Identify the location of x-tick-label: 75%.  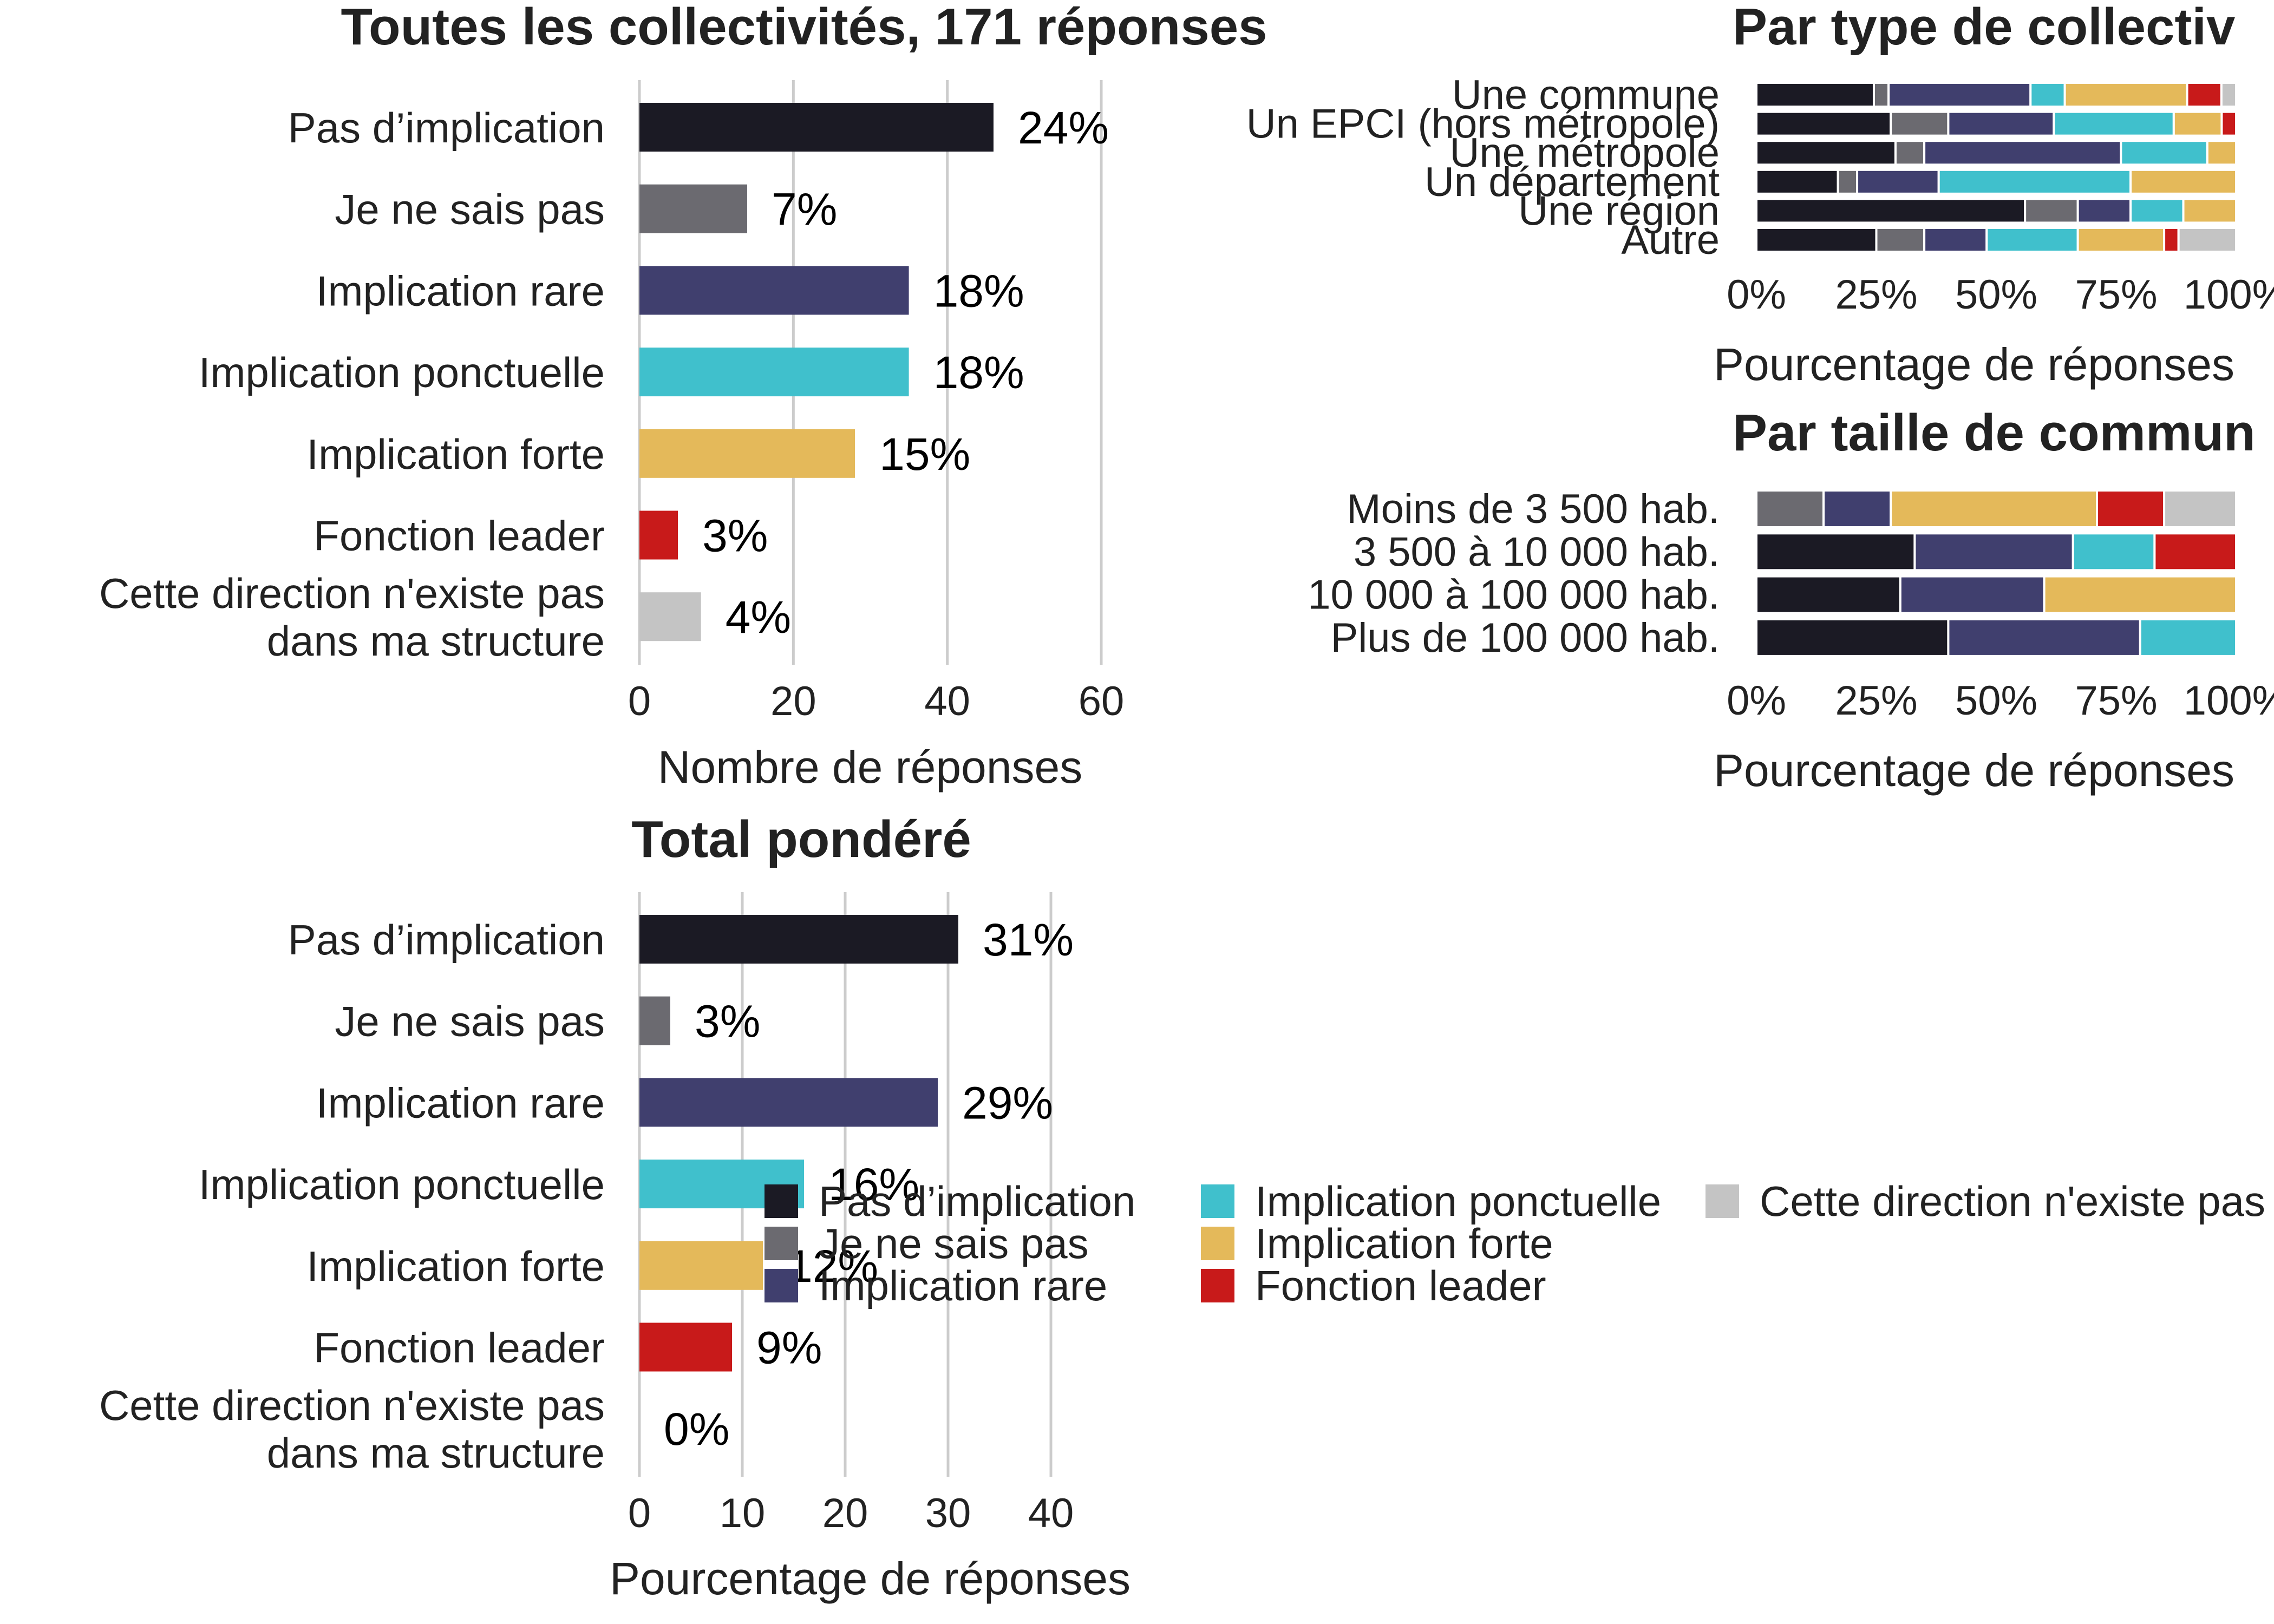
(2116, 701).